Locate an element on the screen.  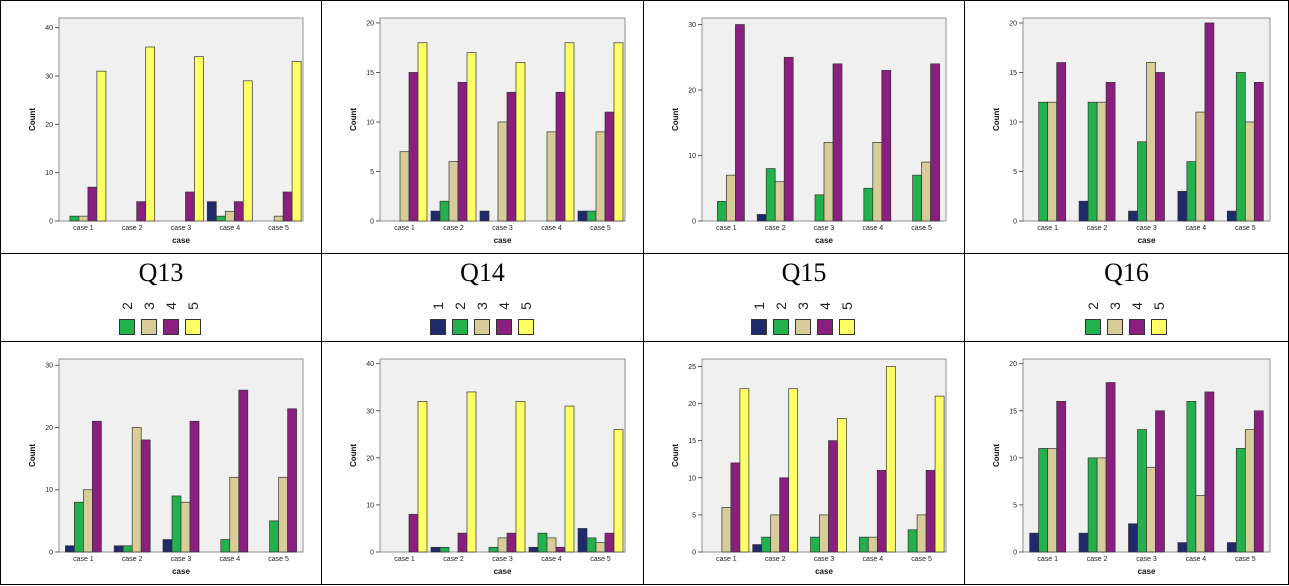
y-tick-label: 20 is located at coordinates (370, 23).